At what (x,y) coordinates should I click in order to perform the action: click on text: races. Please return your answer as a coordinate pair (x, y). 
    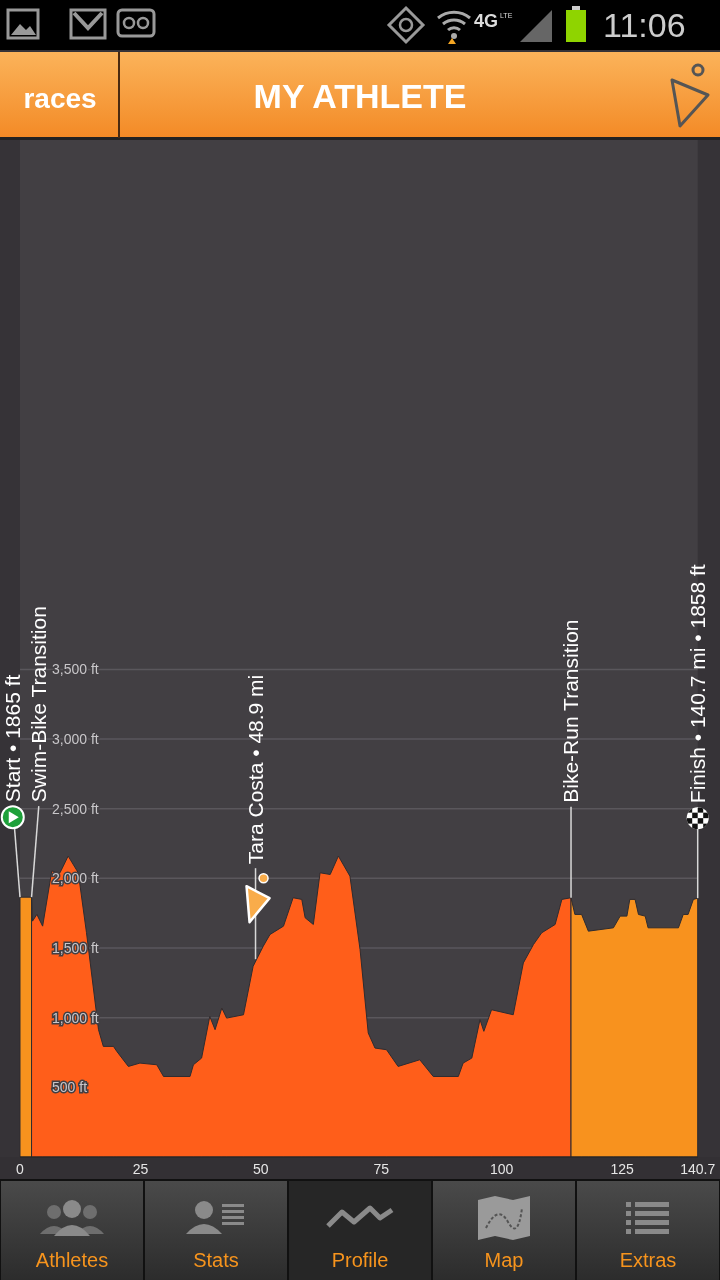
    Looking at the image, I should click on (60, 98).